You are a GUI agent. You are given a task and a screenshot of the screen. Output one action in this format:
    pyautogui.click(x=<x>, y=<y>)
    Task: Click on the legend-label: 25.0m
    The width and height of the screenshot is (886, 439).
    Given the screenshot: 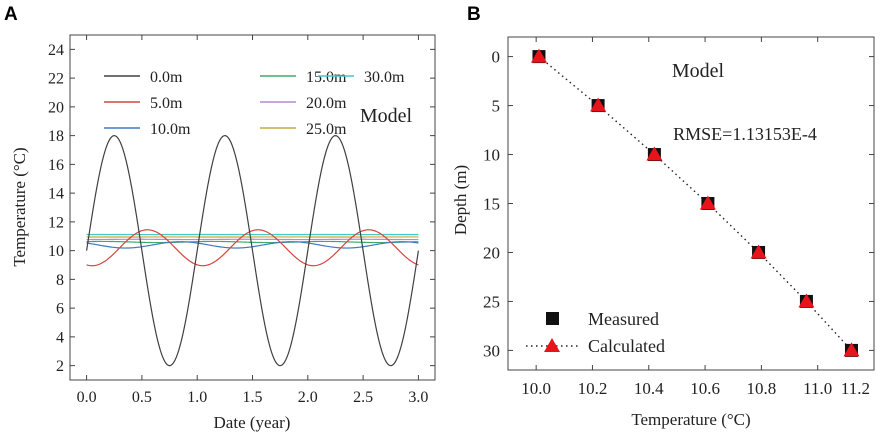 What is the action you would take?
    pyautogui.click(x=326, y=129)
    